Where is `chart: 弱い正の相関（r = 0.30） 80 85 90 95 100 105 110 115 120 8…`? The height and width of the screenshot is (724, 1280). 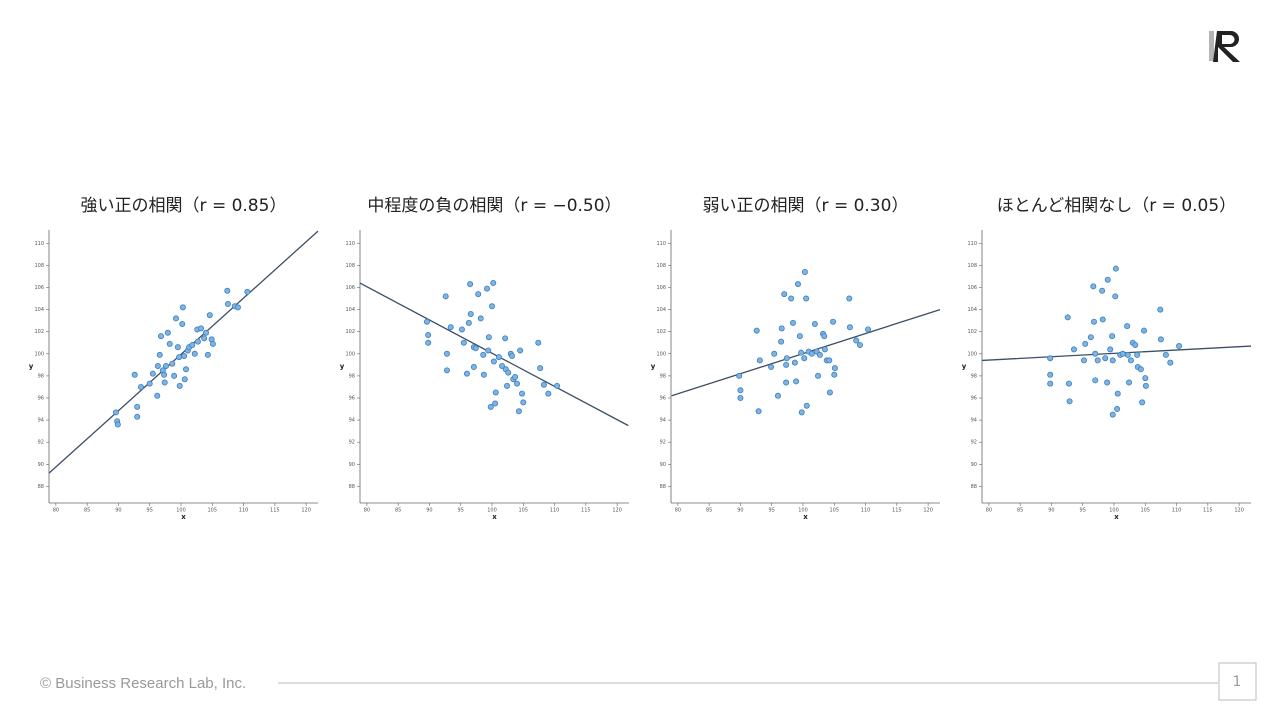
chart: 弱い正の相関（r = 0.30） 80 85 90 95 100 105 110 115 120 8… is located at coordinates (796, 358).